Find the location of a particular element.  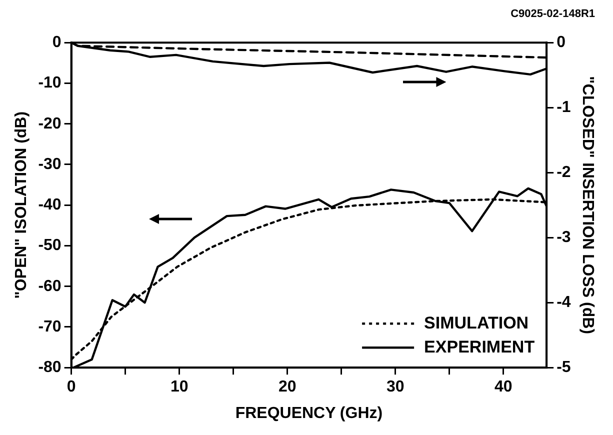

y-tick-label: -20 is located at coordinates (50, 123).